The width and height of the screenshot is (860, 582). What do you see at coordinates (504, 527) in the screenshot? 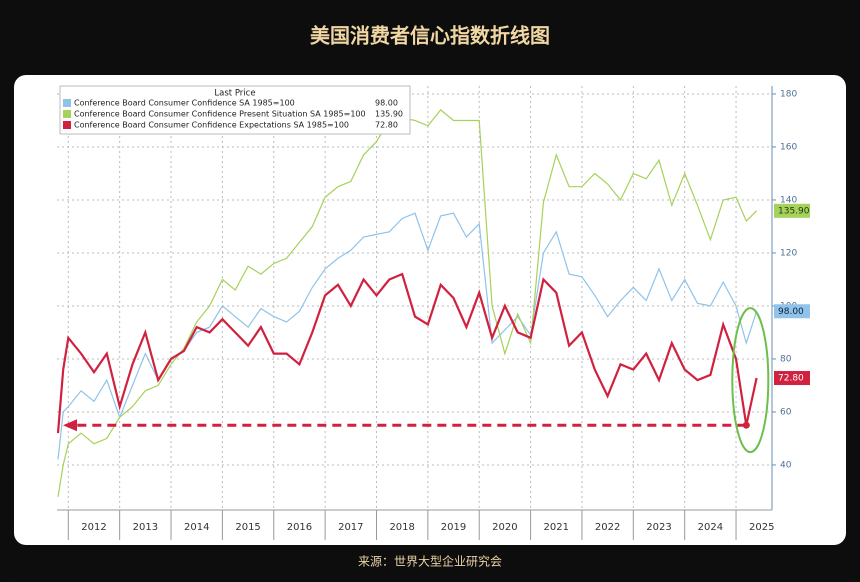
I see `x-tick-label: 2020` at bounding box center [504, 527].